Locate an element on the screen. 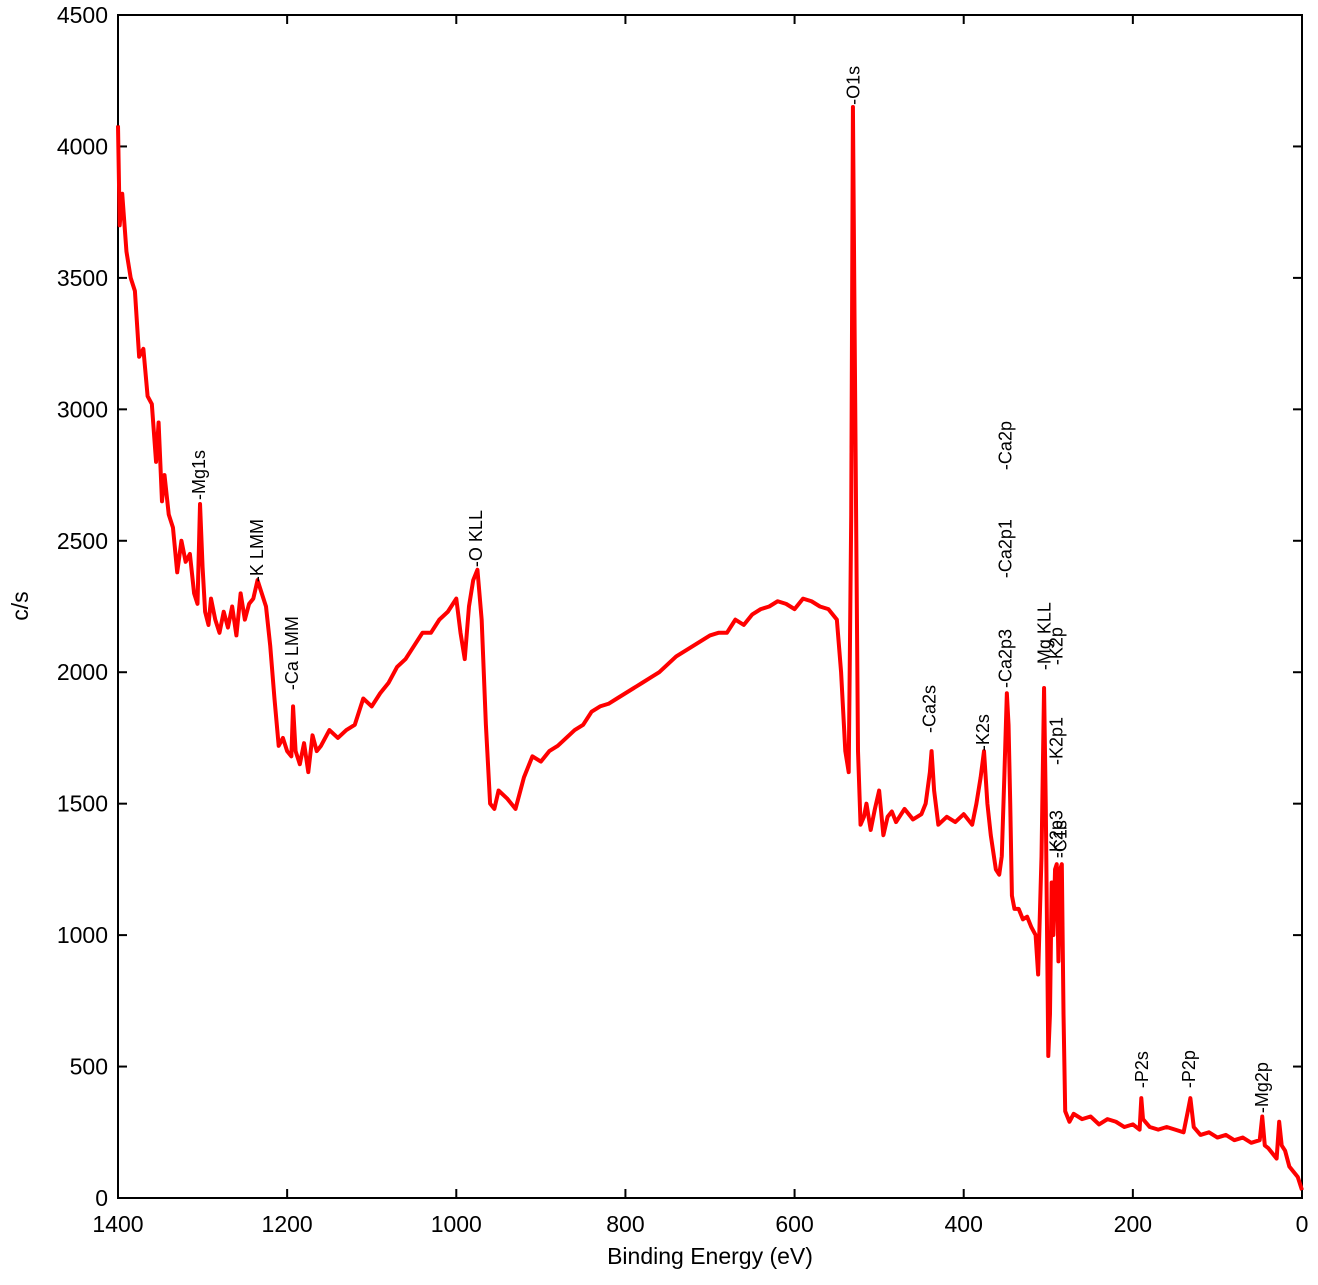 The height and width of the screenshot is (1285, 1318). x-axis-label: Binding Energy (eV) is located at coordinates (710, 1256).